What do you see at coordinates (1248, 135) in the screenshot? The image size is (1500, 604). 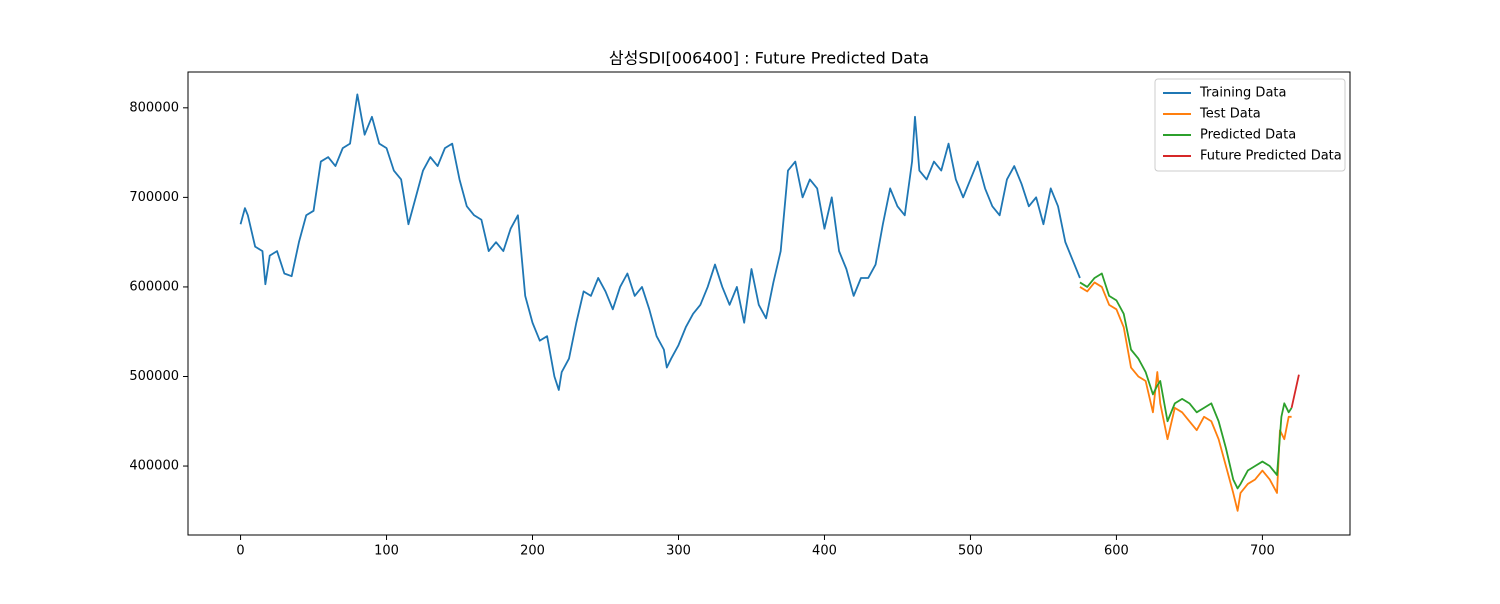 I see `legend-label: Predicted Data` at bounding box center [1248, 135].